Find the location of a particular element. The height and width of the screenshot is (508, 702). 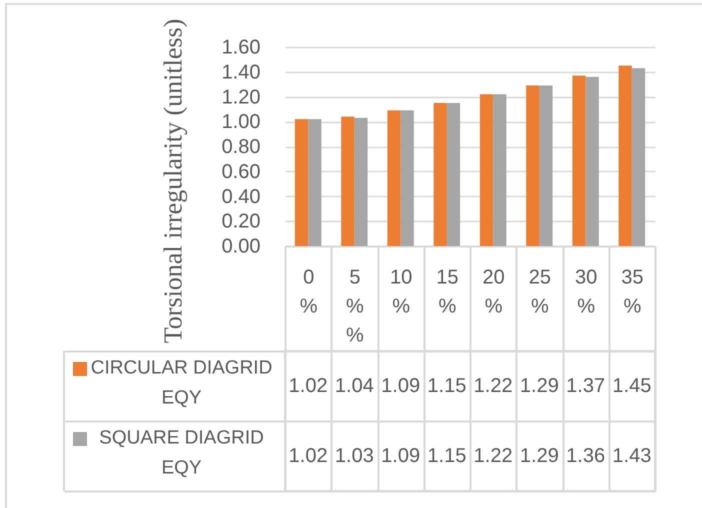

y-tick-label: 0.40 is located at coordinates (241, 197).